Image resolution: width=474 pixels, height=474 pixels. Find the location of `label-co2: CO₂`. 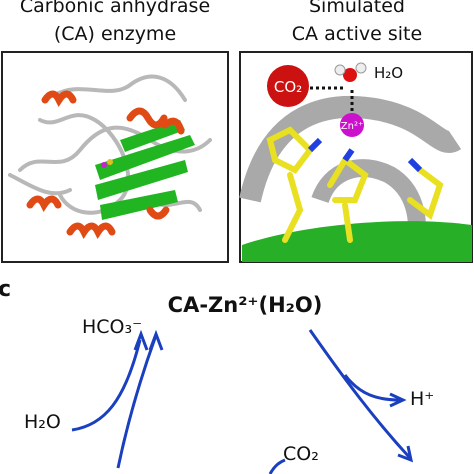

label-co2: CO₂ is located at coordinates (288, 87).